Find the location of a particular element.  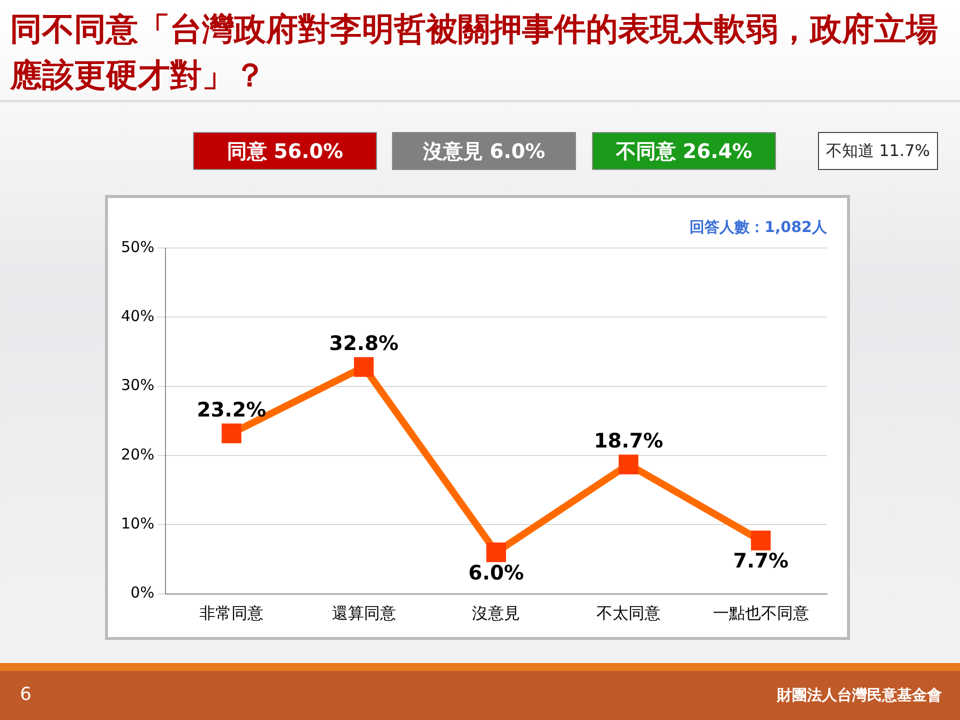

y-tick-label: 0% is located at coordinates (142, 593).